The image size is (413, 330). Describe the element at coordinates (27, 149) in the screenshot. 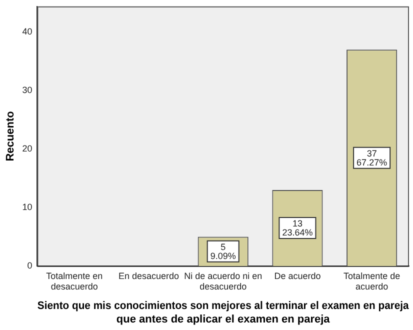

I see `y-tick-label: 20` at that location.